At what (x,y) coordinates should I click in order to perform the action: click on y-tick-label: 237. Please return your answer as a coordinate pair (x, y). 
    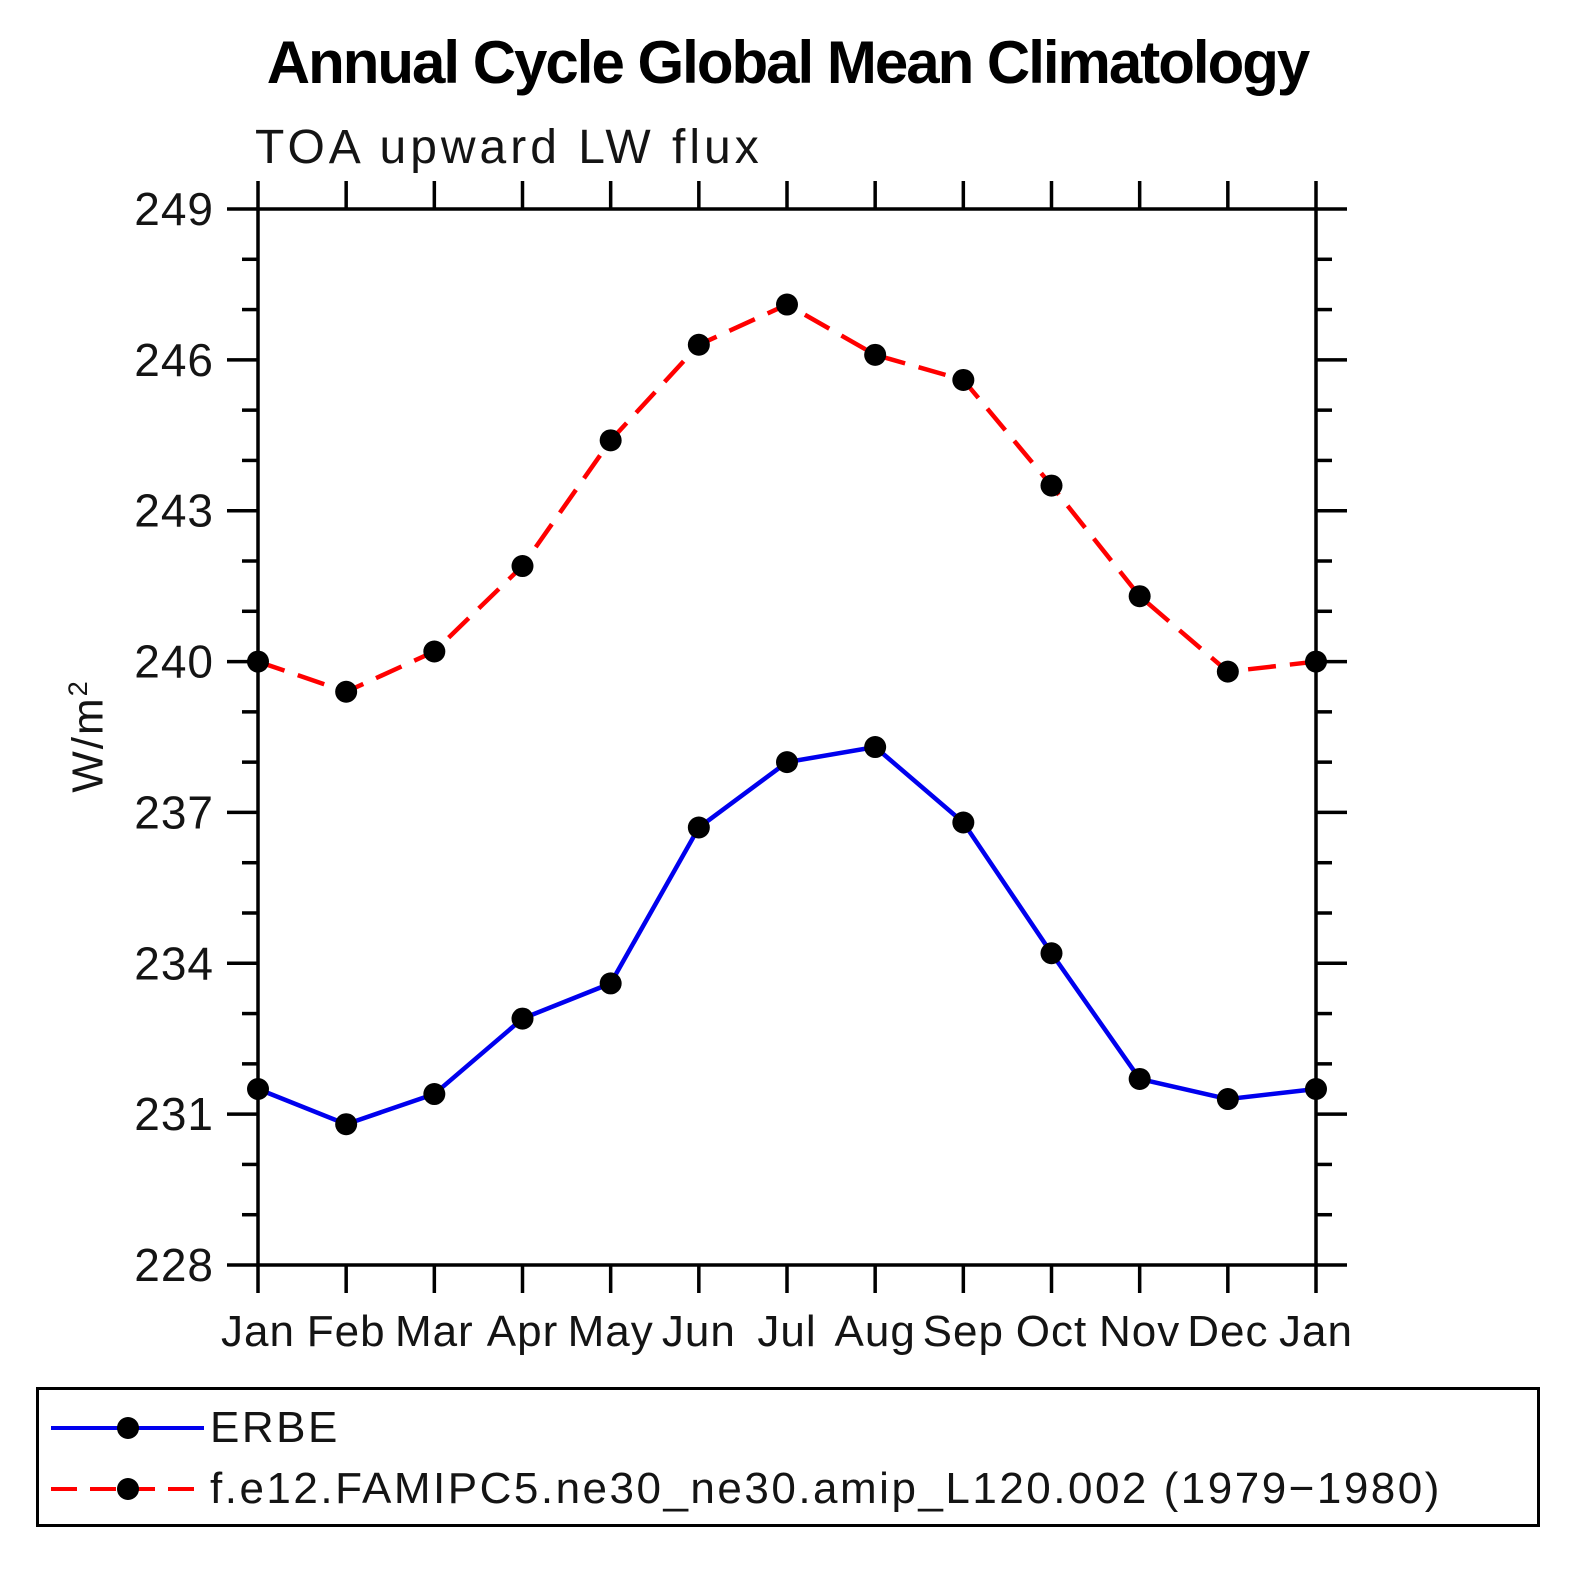
    Looking at the image, I should click on (174, 812).